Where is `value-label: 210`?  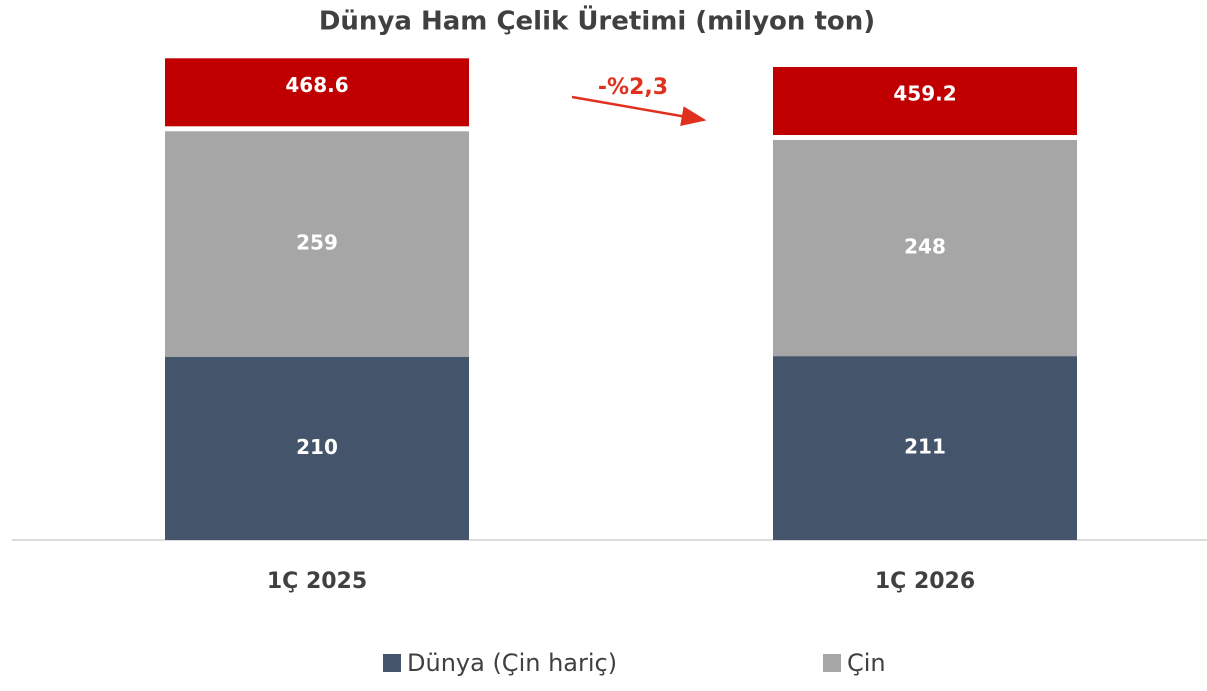
value-label: 210 is located at coordinates (317, 447).